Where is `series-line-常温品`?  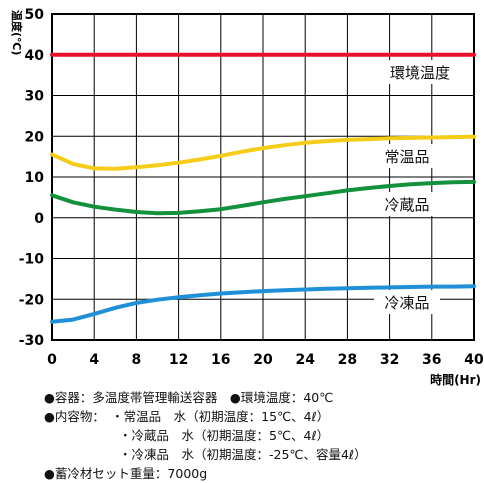 series-line-常温品 is located at coordinates (263, 152).